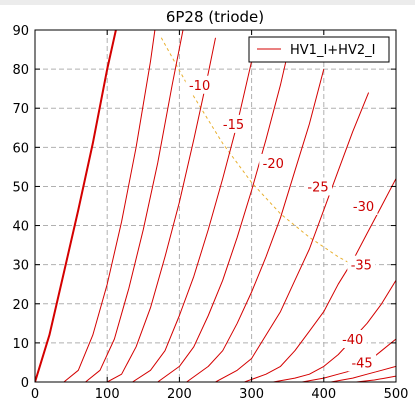 This screenshot has width=415, height=406. What do you see at coordinates (25, 383) in the screenshot?
I see `y-tick-label: 0` at bounding box center [25, 383].